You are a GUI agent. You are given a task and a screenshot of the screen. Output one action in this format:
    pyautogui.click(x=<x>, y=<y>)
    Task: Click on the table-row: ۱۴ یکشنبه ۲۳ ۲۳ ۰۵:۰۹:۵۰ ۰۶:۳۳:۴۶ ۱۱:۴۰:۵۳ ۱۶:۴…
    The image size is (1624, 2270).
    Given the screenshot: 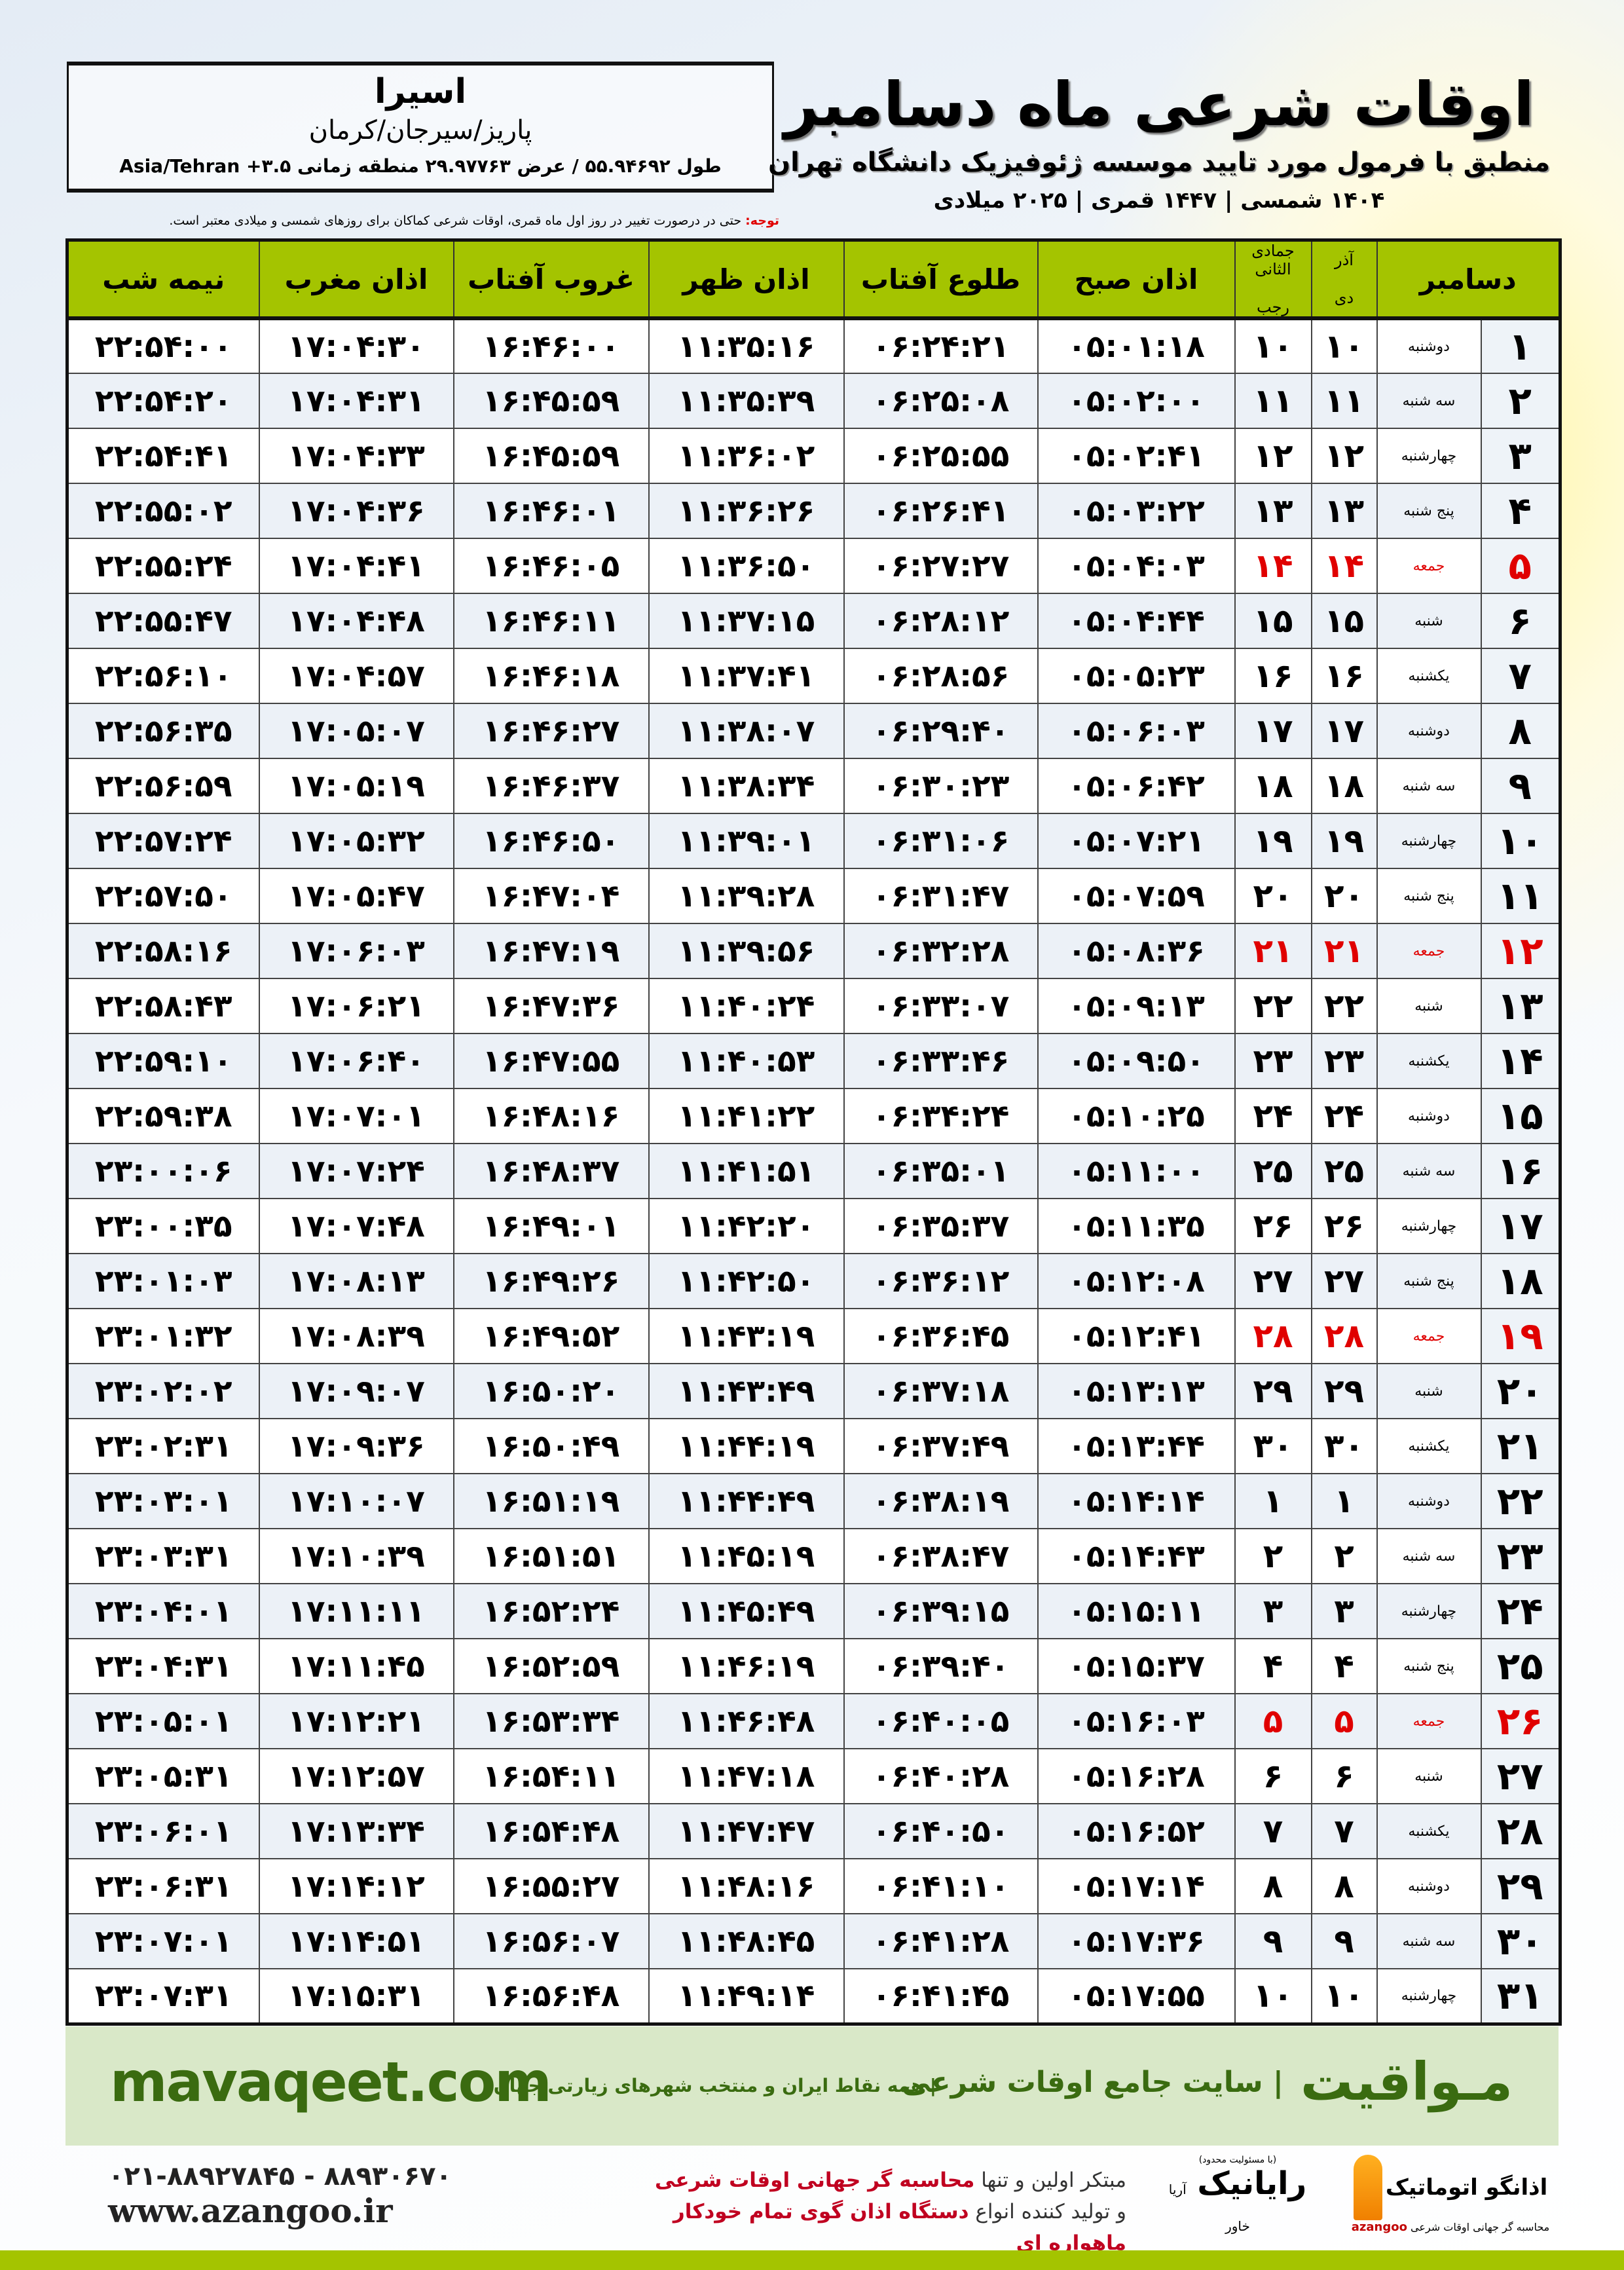 What is the action you would take?
    pyautogui.click(x=813, y=1061)
    